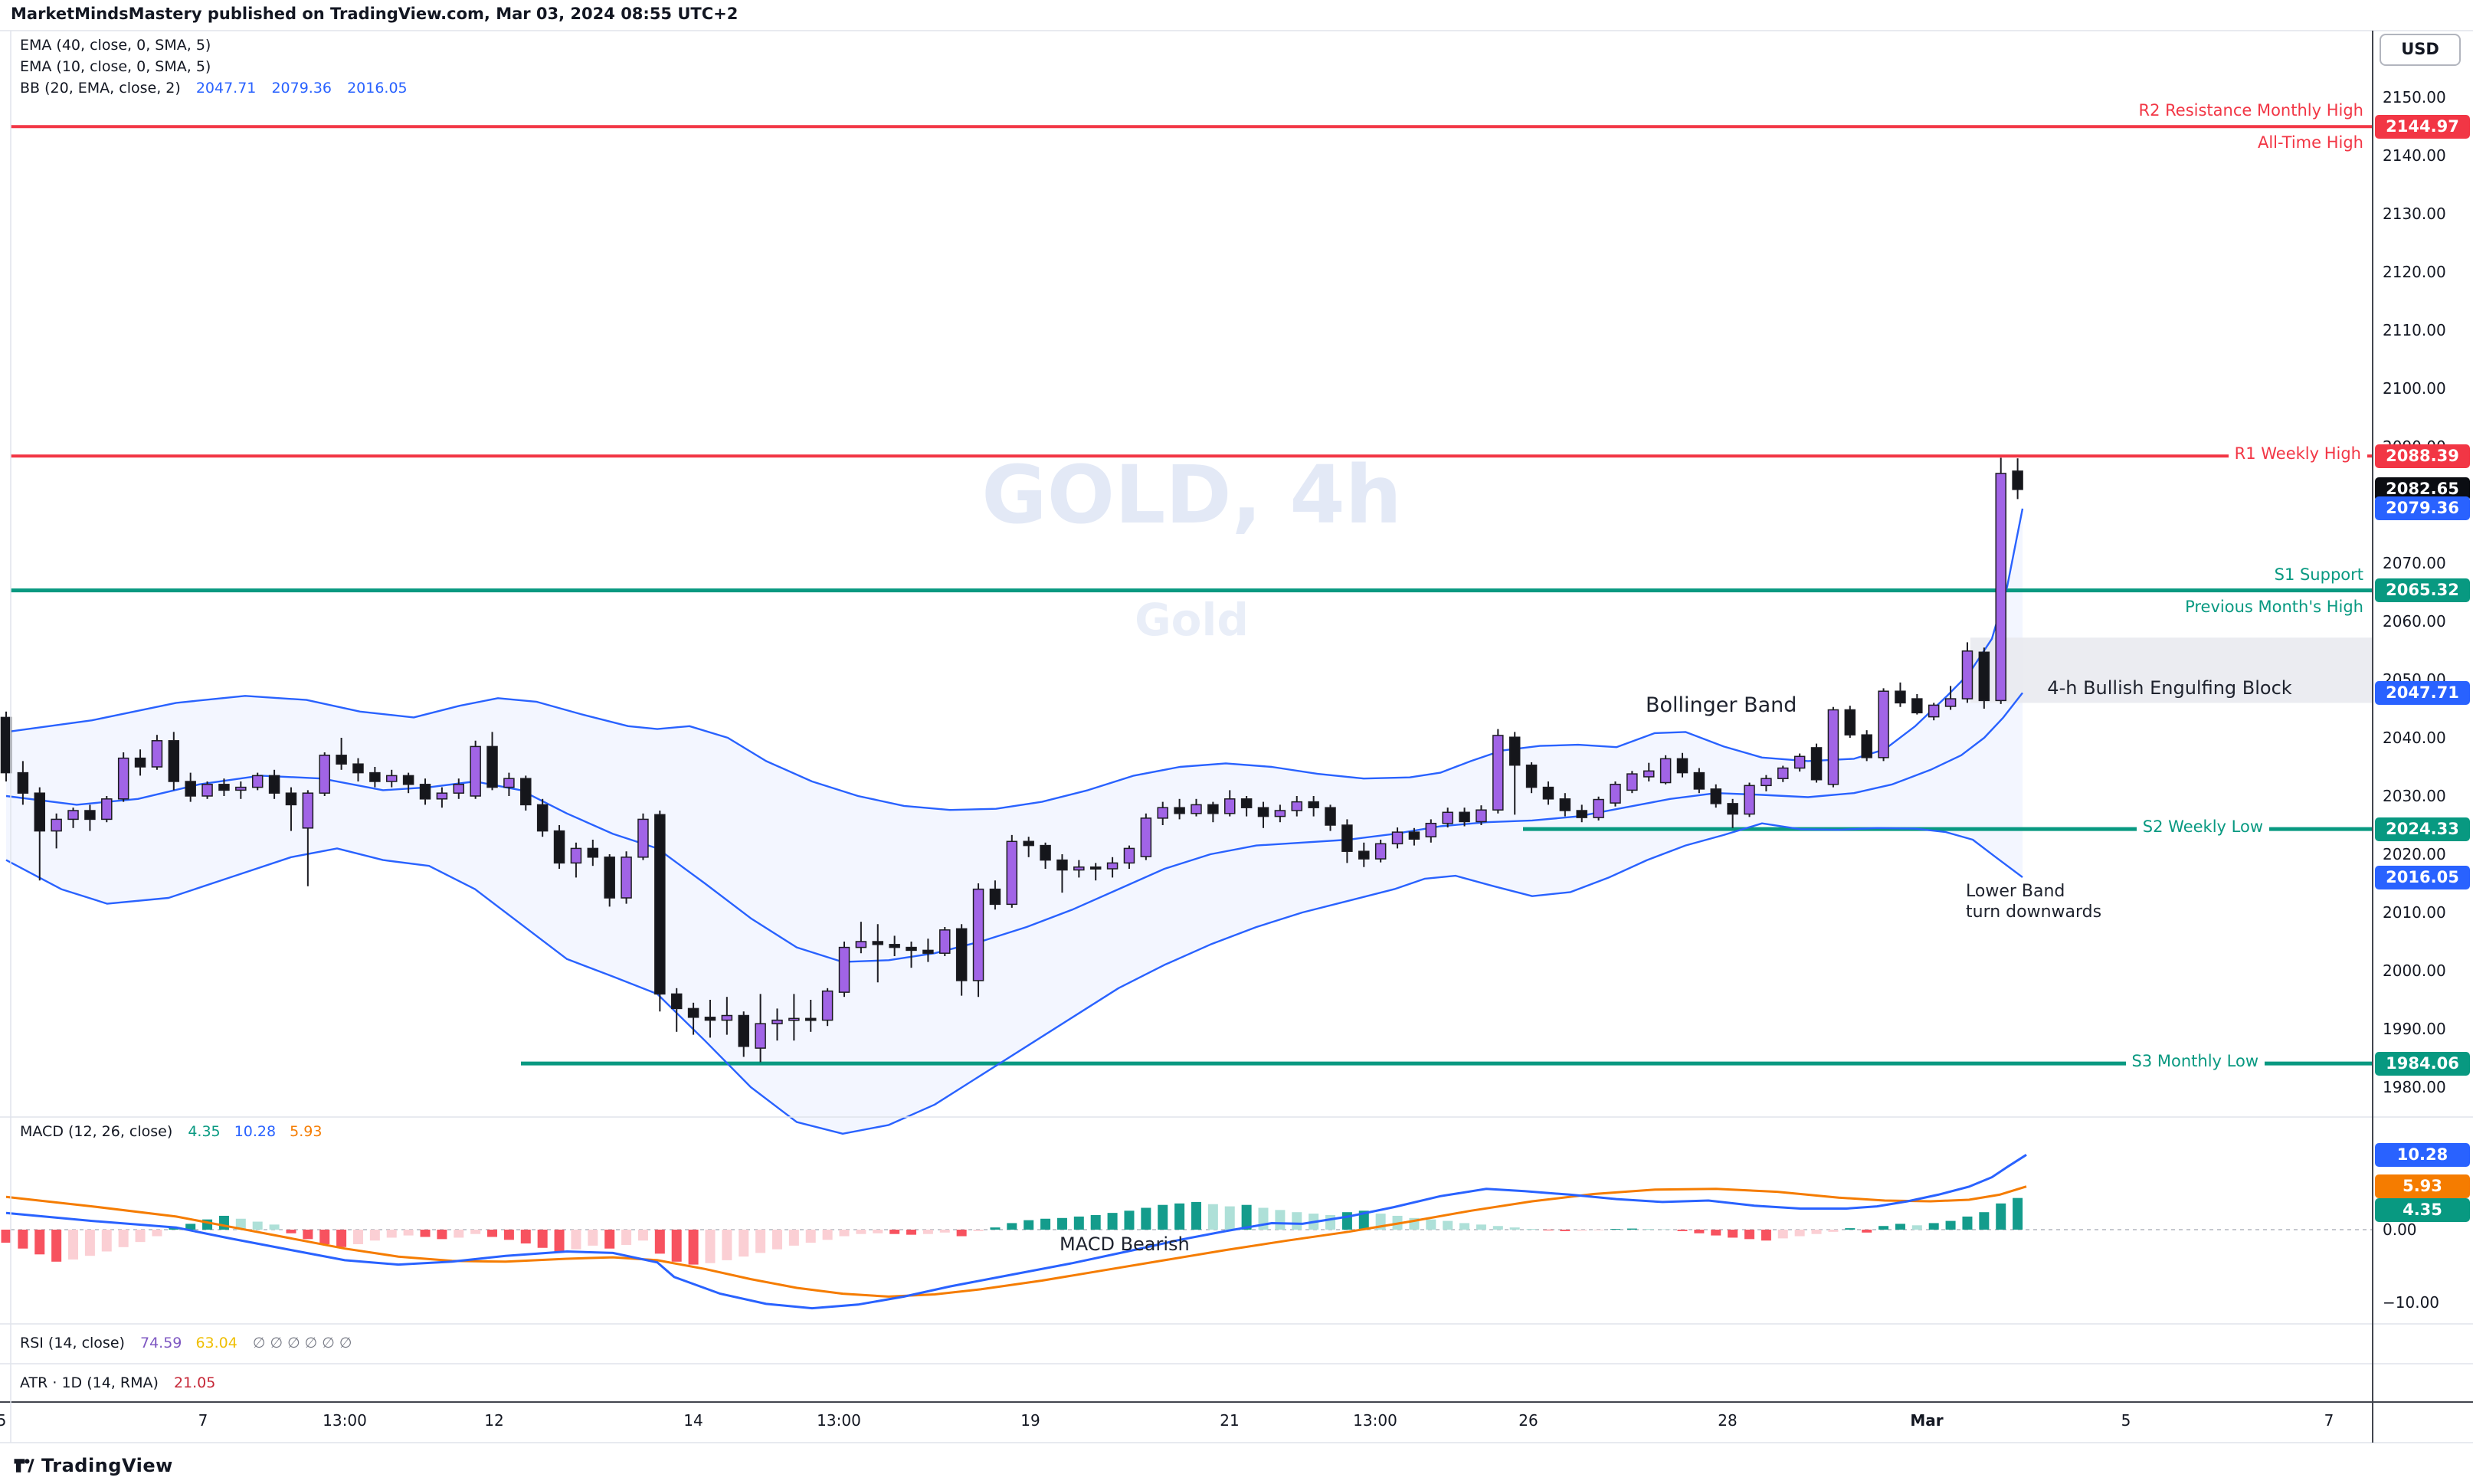  What do you see at coordinates (107, 1465) in the screenshot?
I see `tradingview-logo-text: TradingView` at bounding box center [107, 1465].